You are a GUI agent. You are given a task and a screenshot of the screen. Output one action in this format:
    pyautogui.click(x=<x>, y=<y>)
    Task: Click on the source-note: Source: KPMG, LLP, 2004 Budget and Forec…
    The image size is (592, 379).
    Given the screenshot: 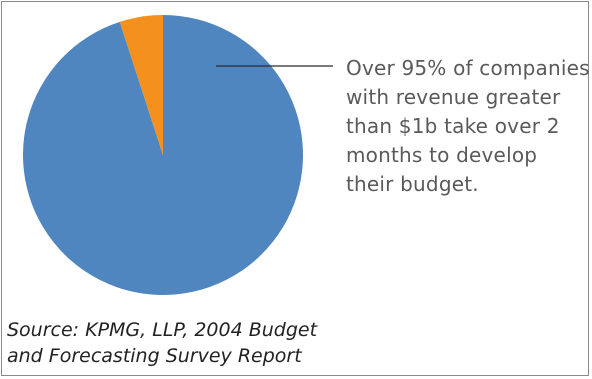 What is the action you would take?
    pyautogui.click(x=162, y=343)
    